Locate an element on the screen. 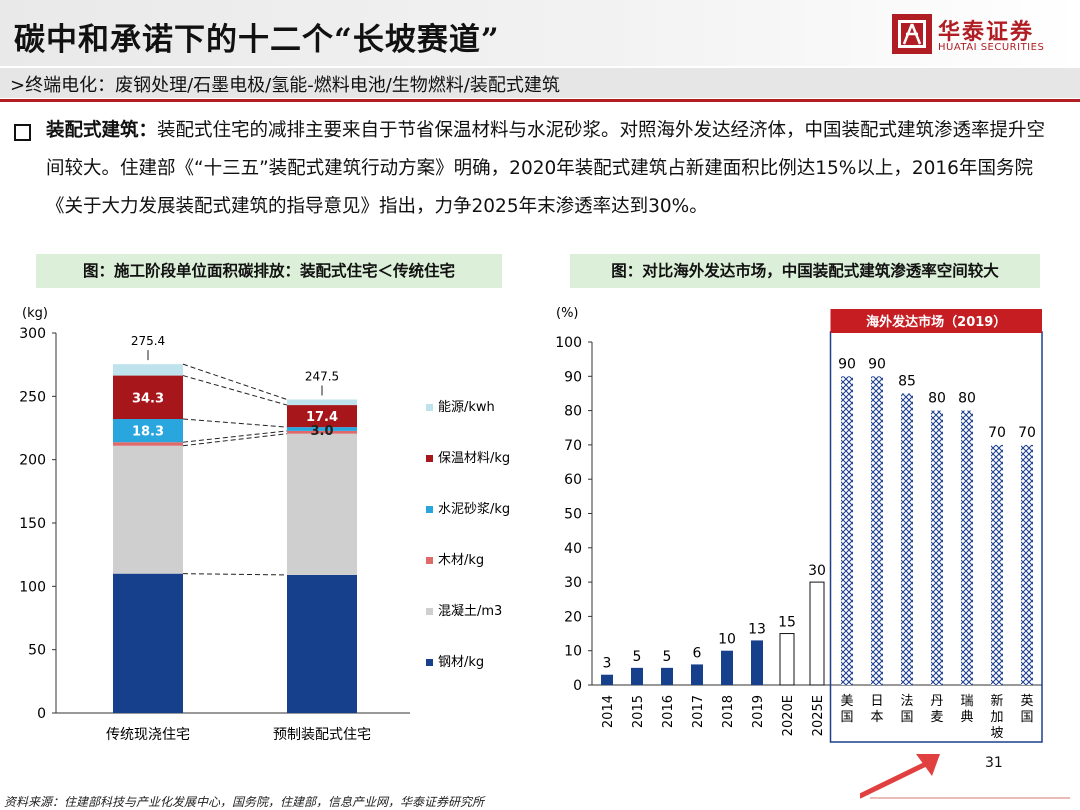  page-number: 31 is located at coordinates (994, 763).